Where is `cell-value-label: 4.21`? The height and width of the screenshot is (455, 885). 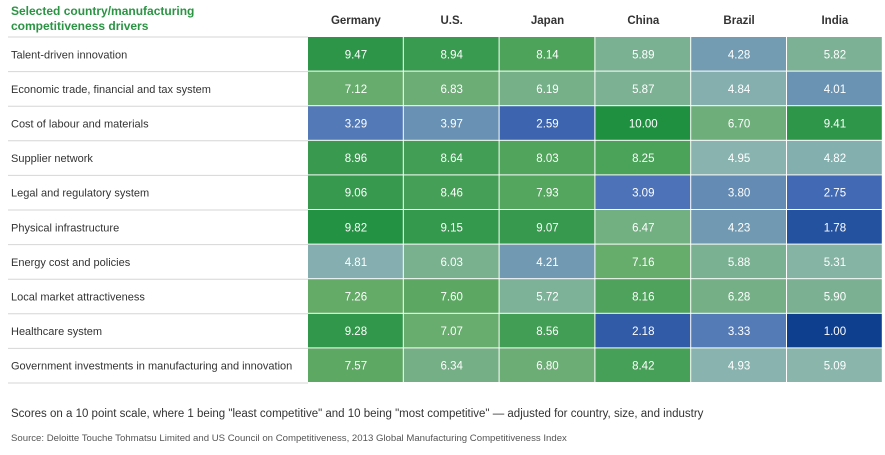 cell-value-label: 4.21 is located at coordinates (547, 263).